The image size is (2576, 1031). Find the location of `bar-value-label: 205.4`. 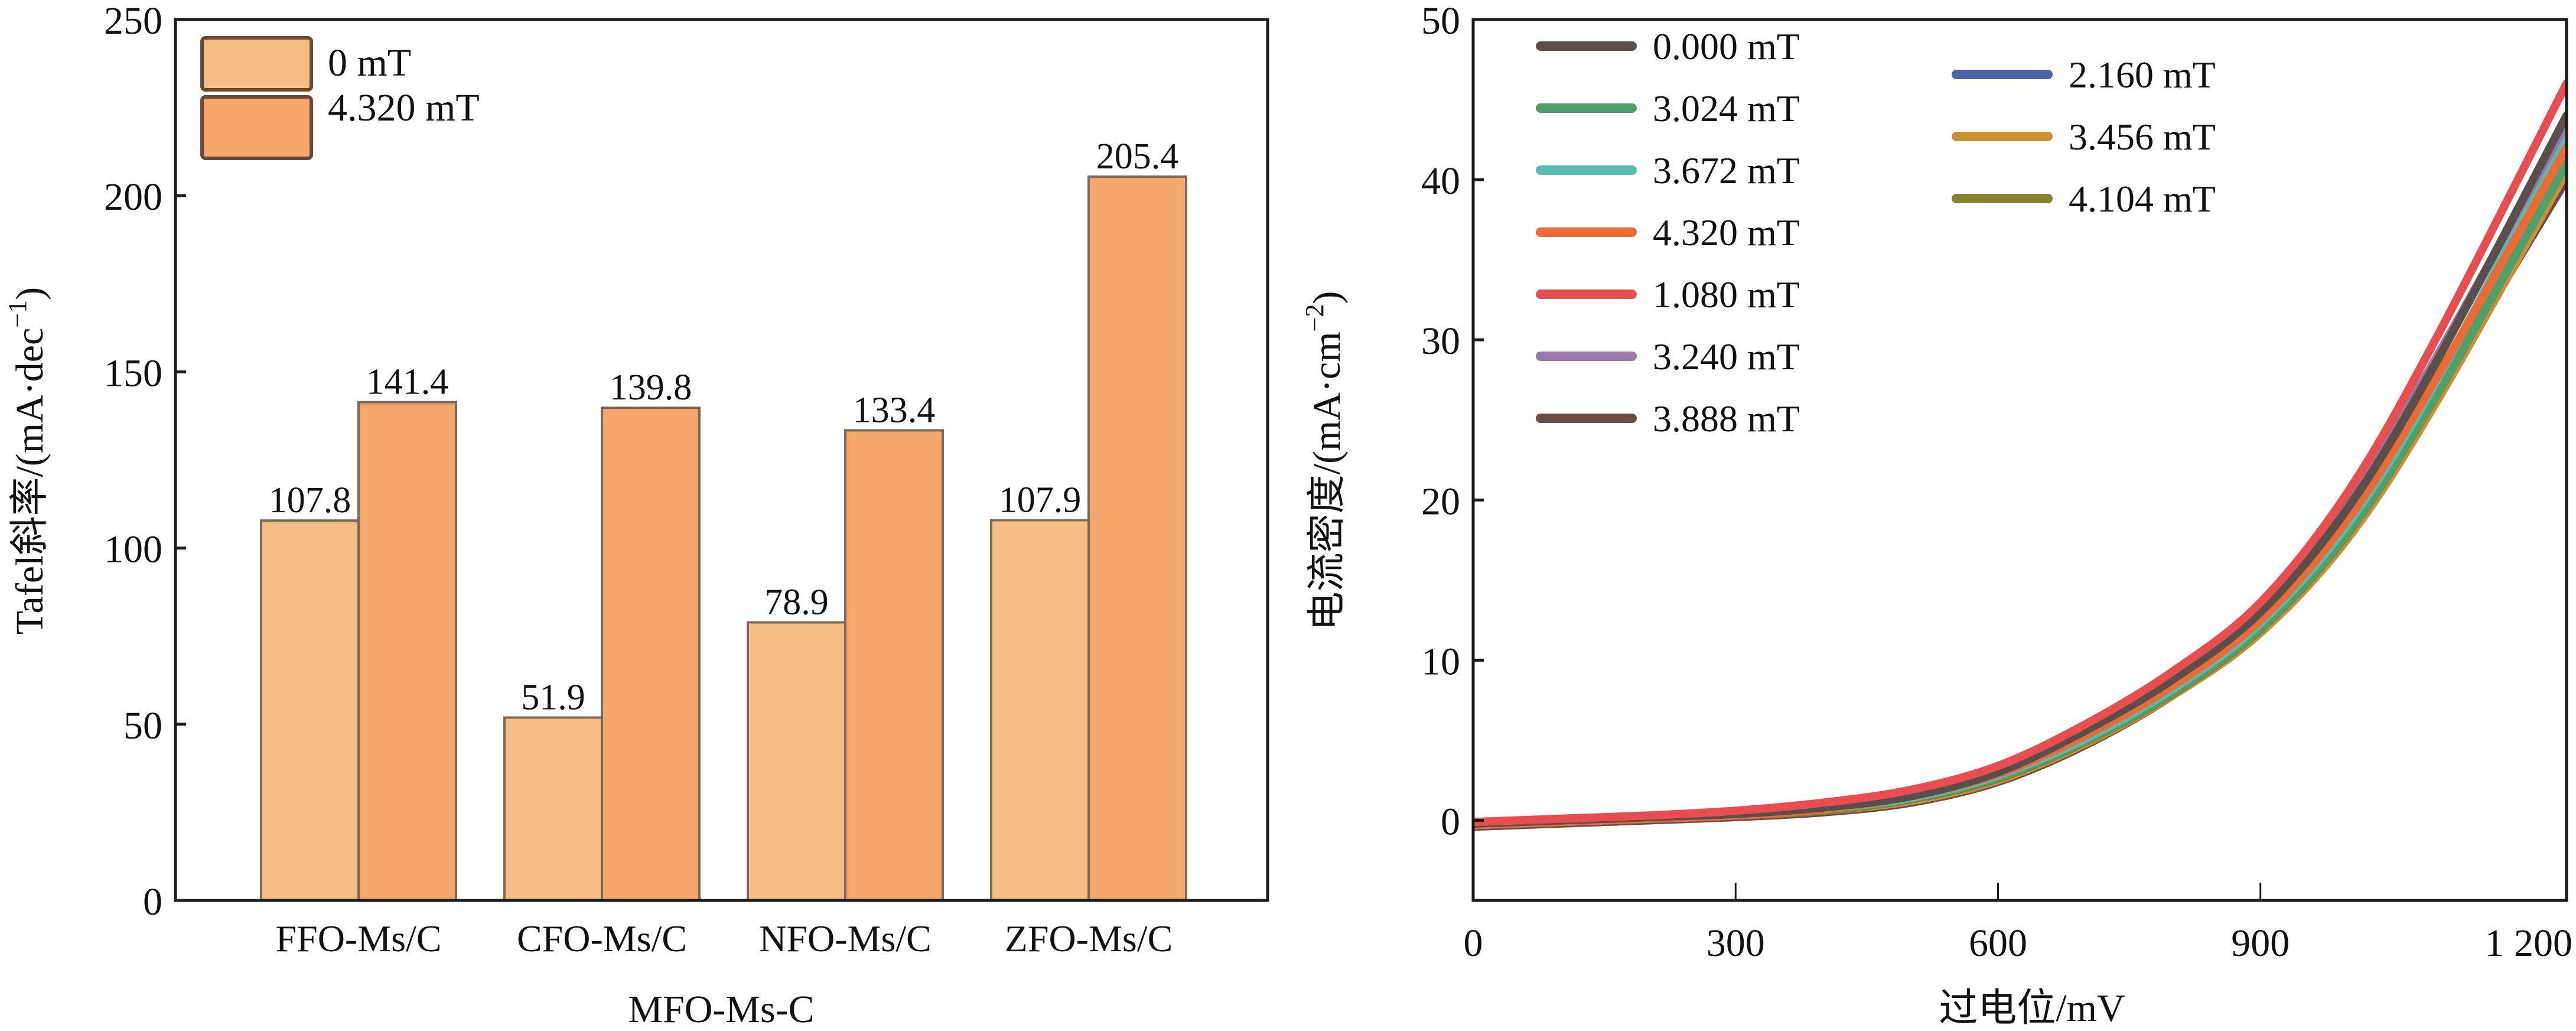

bar-value-label: 205.4 is located at coordinates (1137, 156).